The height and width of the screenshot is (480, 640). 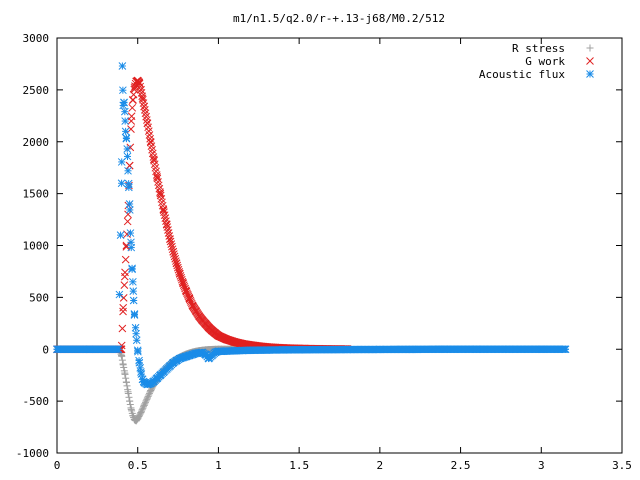 I want to click on x-tick-label: 0.5, so click(x=138, y=465).